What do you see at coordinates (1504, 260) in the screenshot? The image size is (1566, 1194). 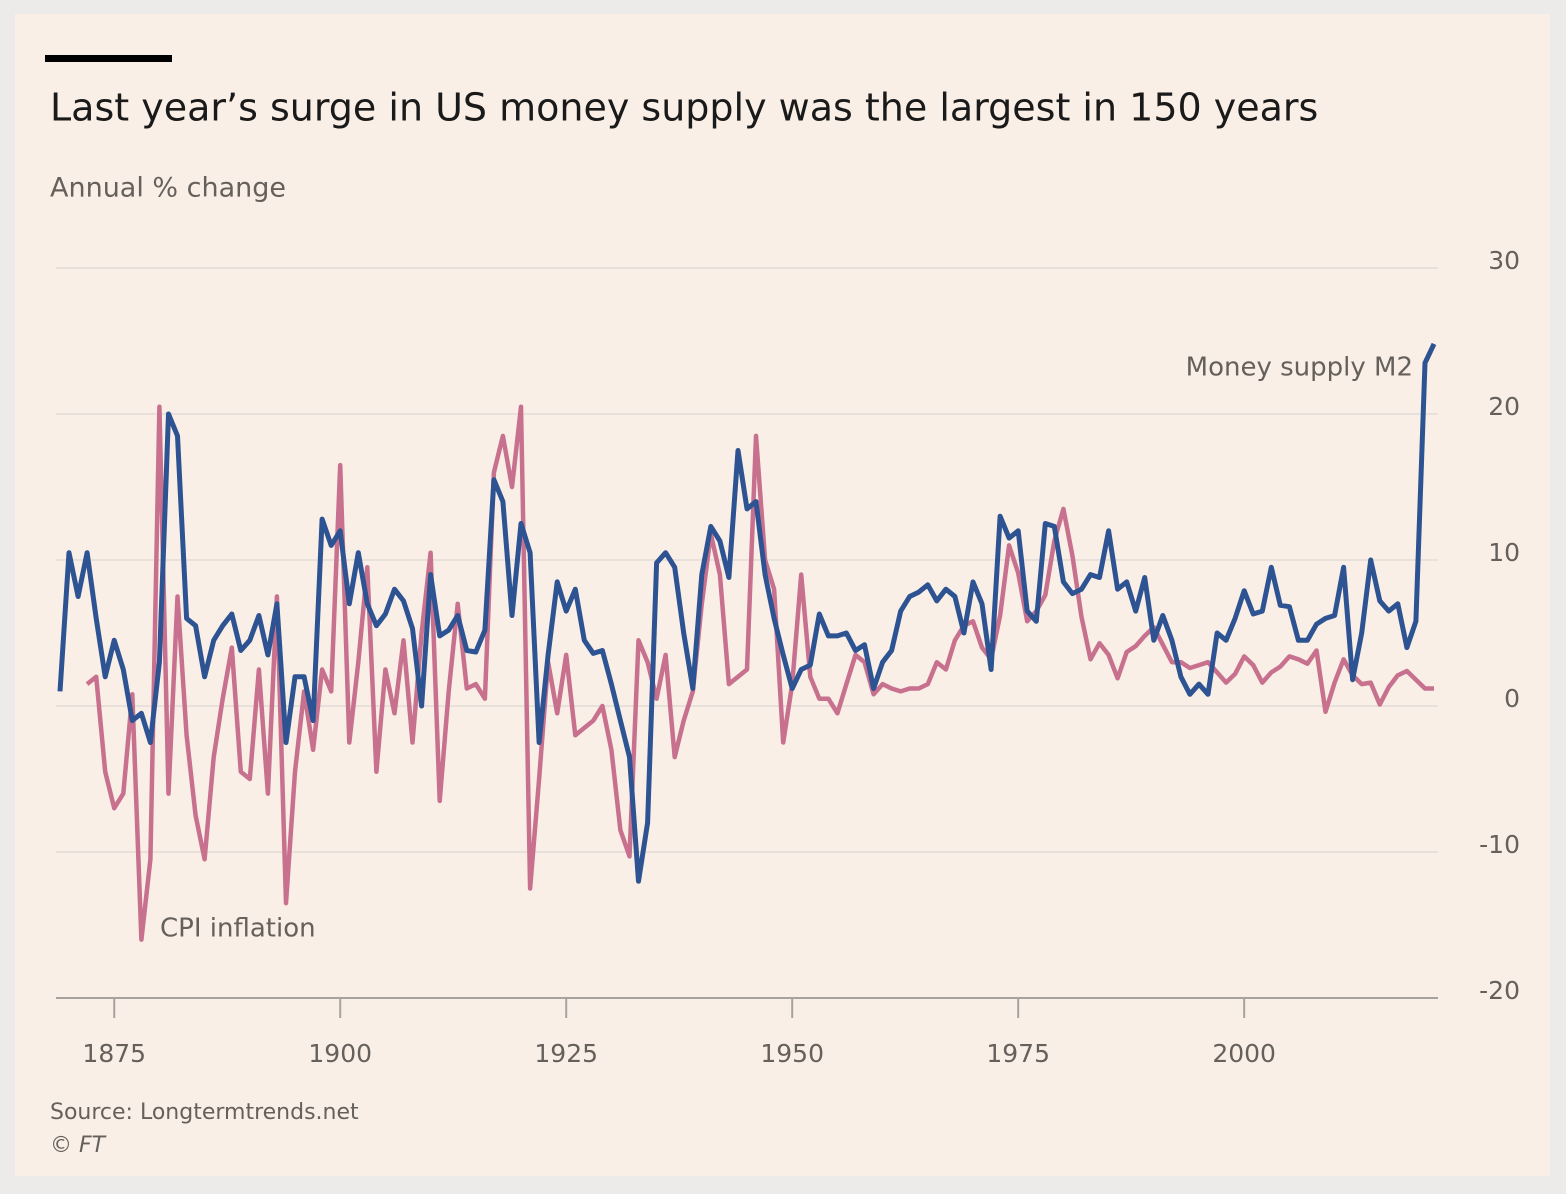 I see `y-tick-label: 30` at bounding box center [1504, 260].